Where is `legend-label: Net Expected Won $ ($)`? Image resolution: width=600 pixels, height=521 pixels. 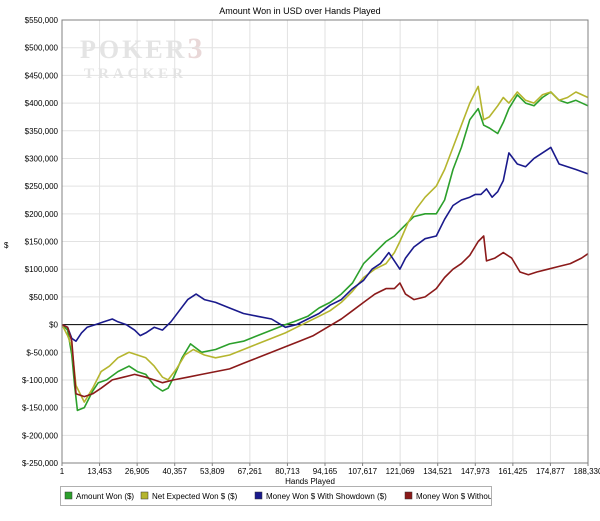 legend-label: Net Expected Won $ ($) is located at coordinates (195, 496).